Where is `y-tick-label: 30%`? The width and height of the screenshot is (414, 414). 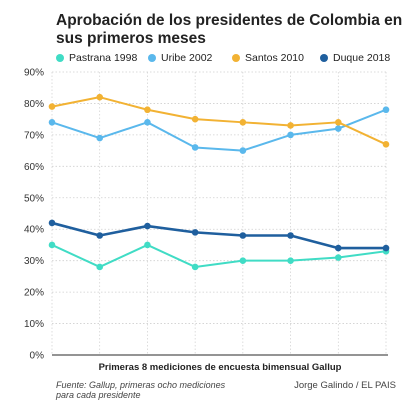
y-tick-label: 30% is located at coordinates (34, 261).